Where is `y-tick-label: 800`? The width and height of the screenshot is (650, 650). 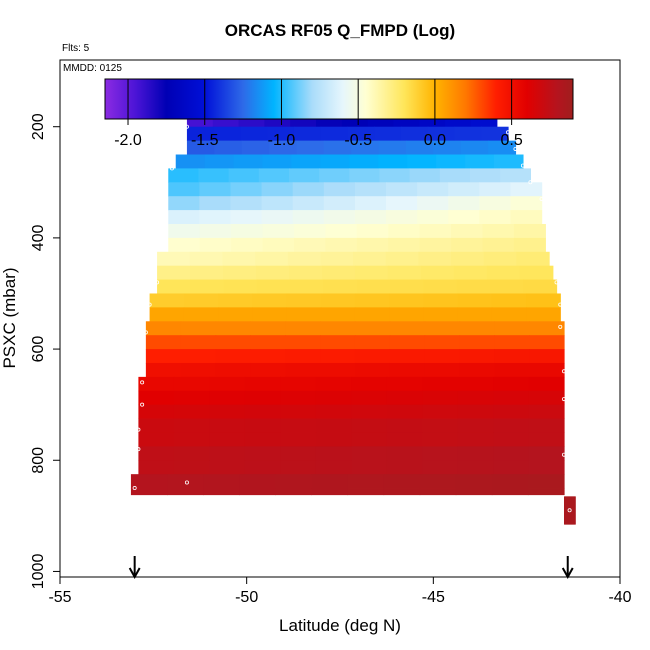
y-tick-label: 800 is located at coordinates (38, 460).